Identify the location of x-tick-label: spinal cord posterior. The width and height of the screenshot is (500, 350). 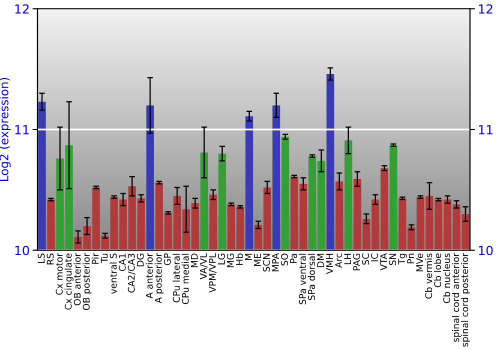
(465, 300).